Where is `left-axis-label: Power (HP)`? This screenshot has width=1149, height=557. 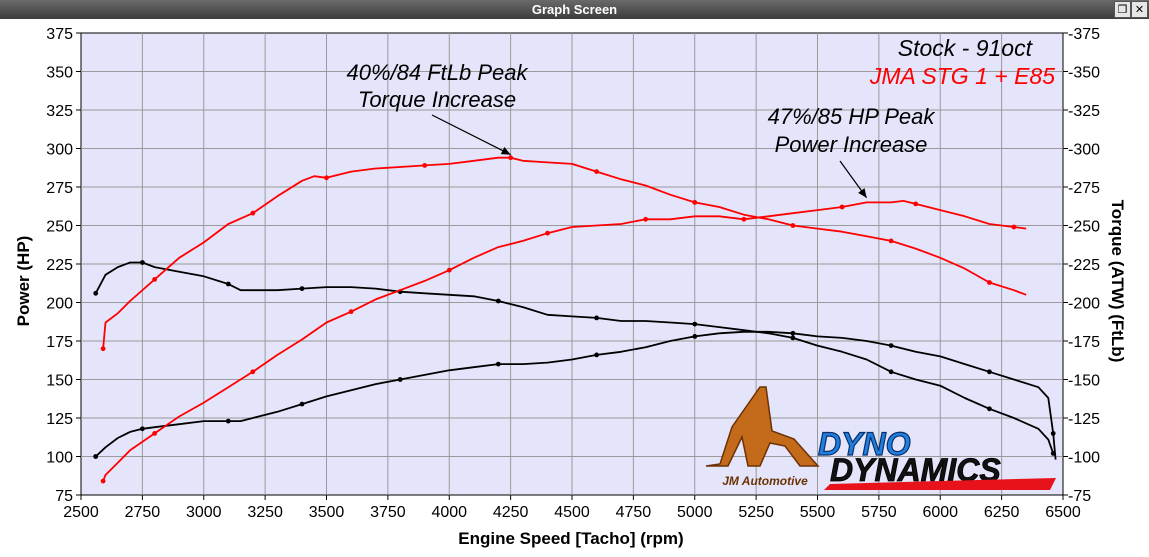
left-axis-label: Power (HP) is located at coordinates (23, 281).